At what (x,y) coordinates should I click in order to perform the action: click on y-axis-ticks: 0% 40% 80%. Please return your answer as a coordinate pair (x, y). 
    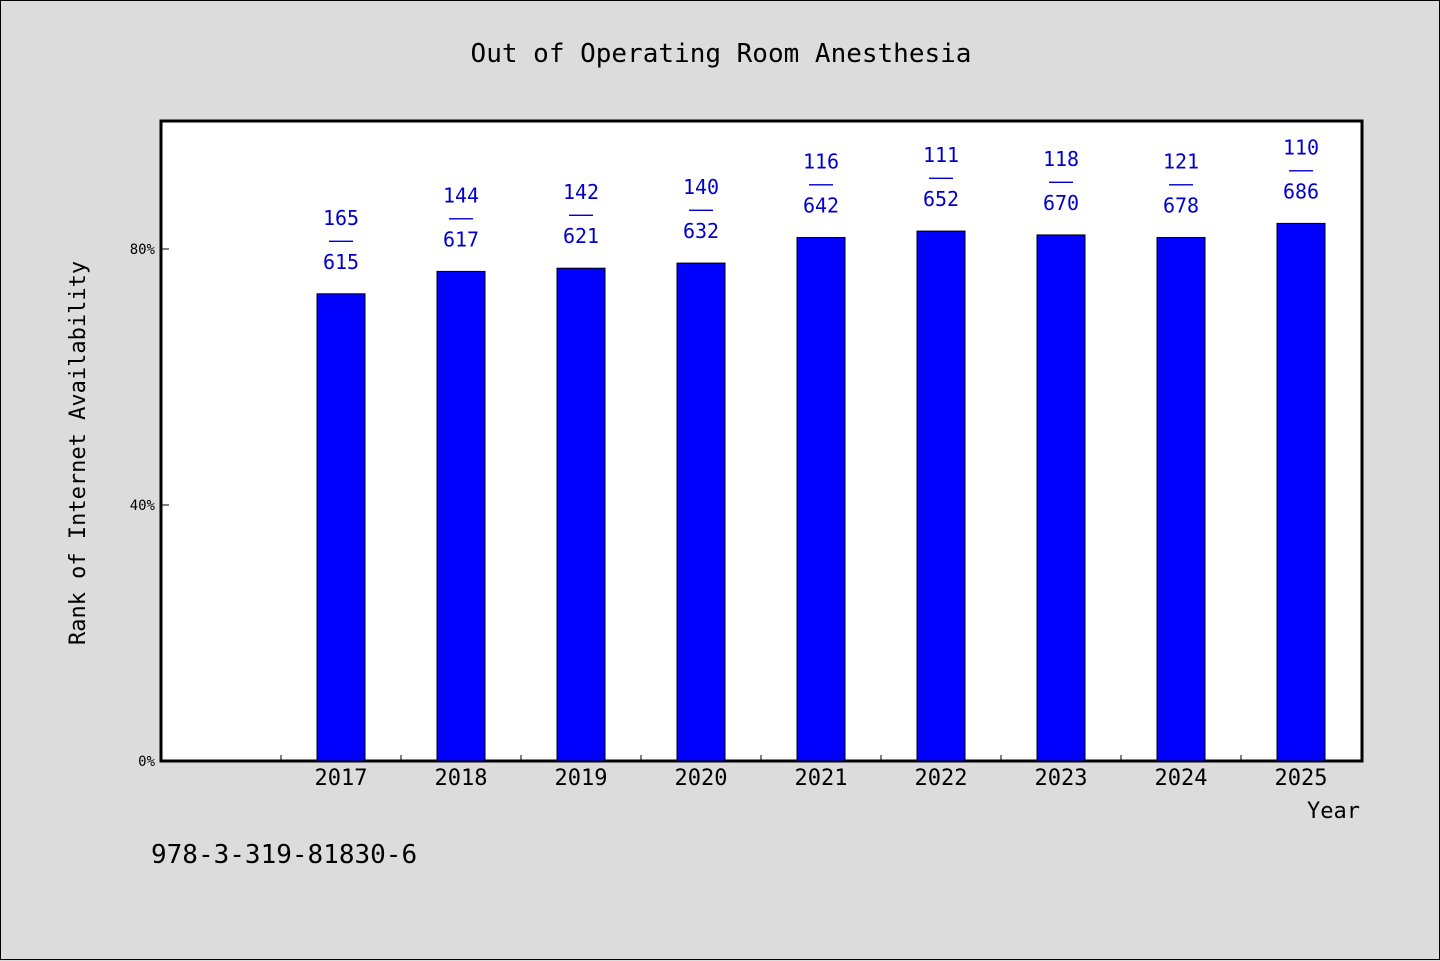
    Looking at the image, I should click on (149, 506).